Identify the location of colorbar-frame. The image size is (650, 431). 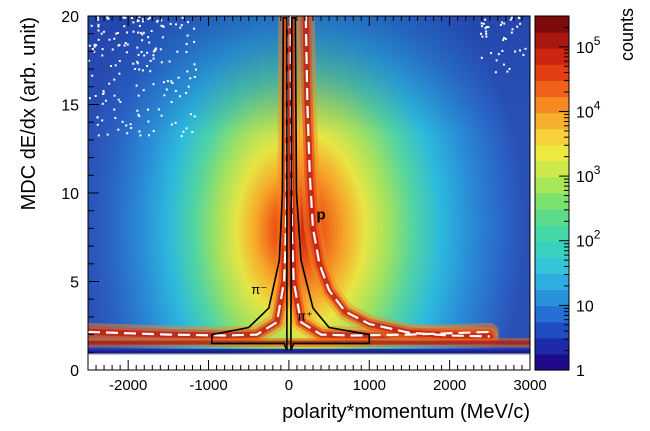
(552, 193).